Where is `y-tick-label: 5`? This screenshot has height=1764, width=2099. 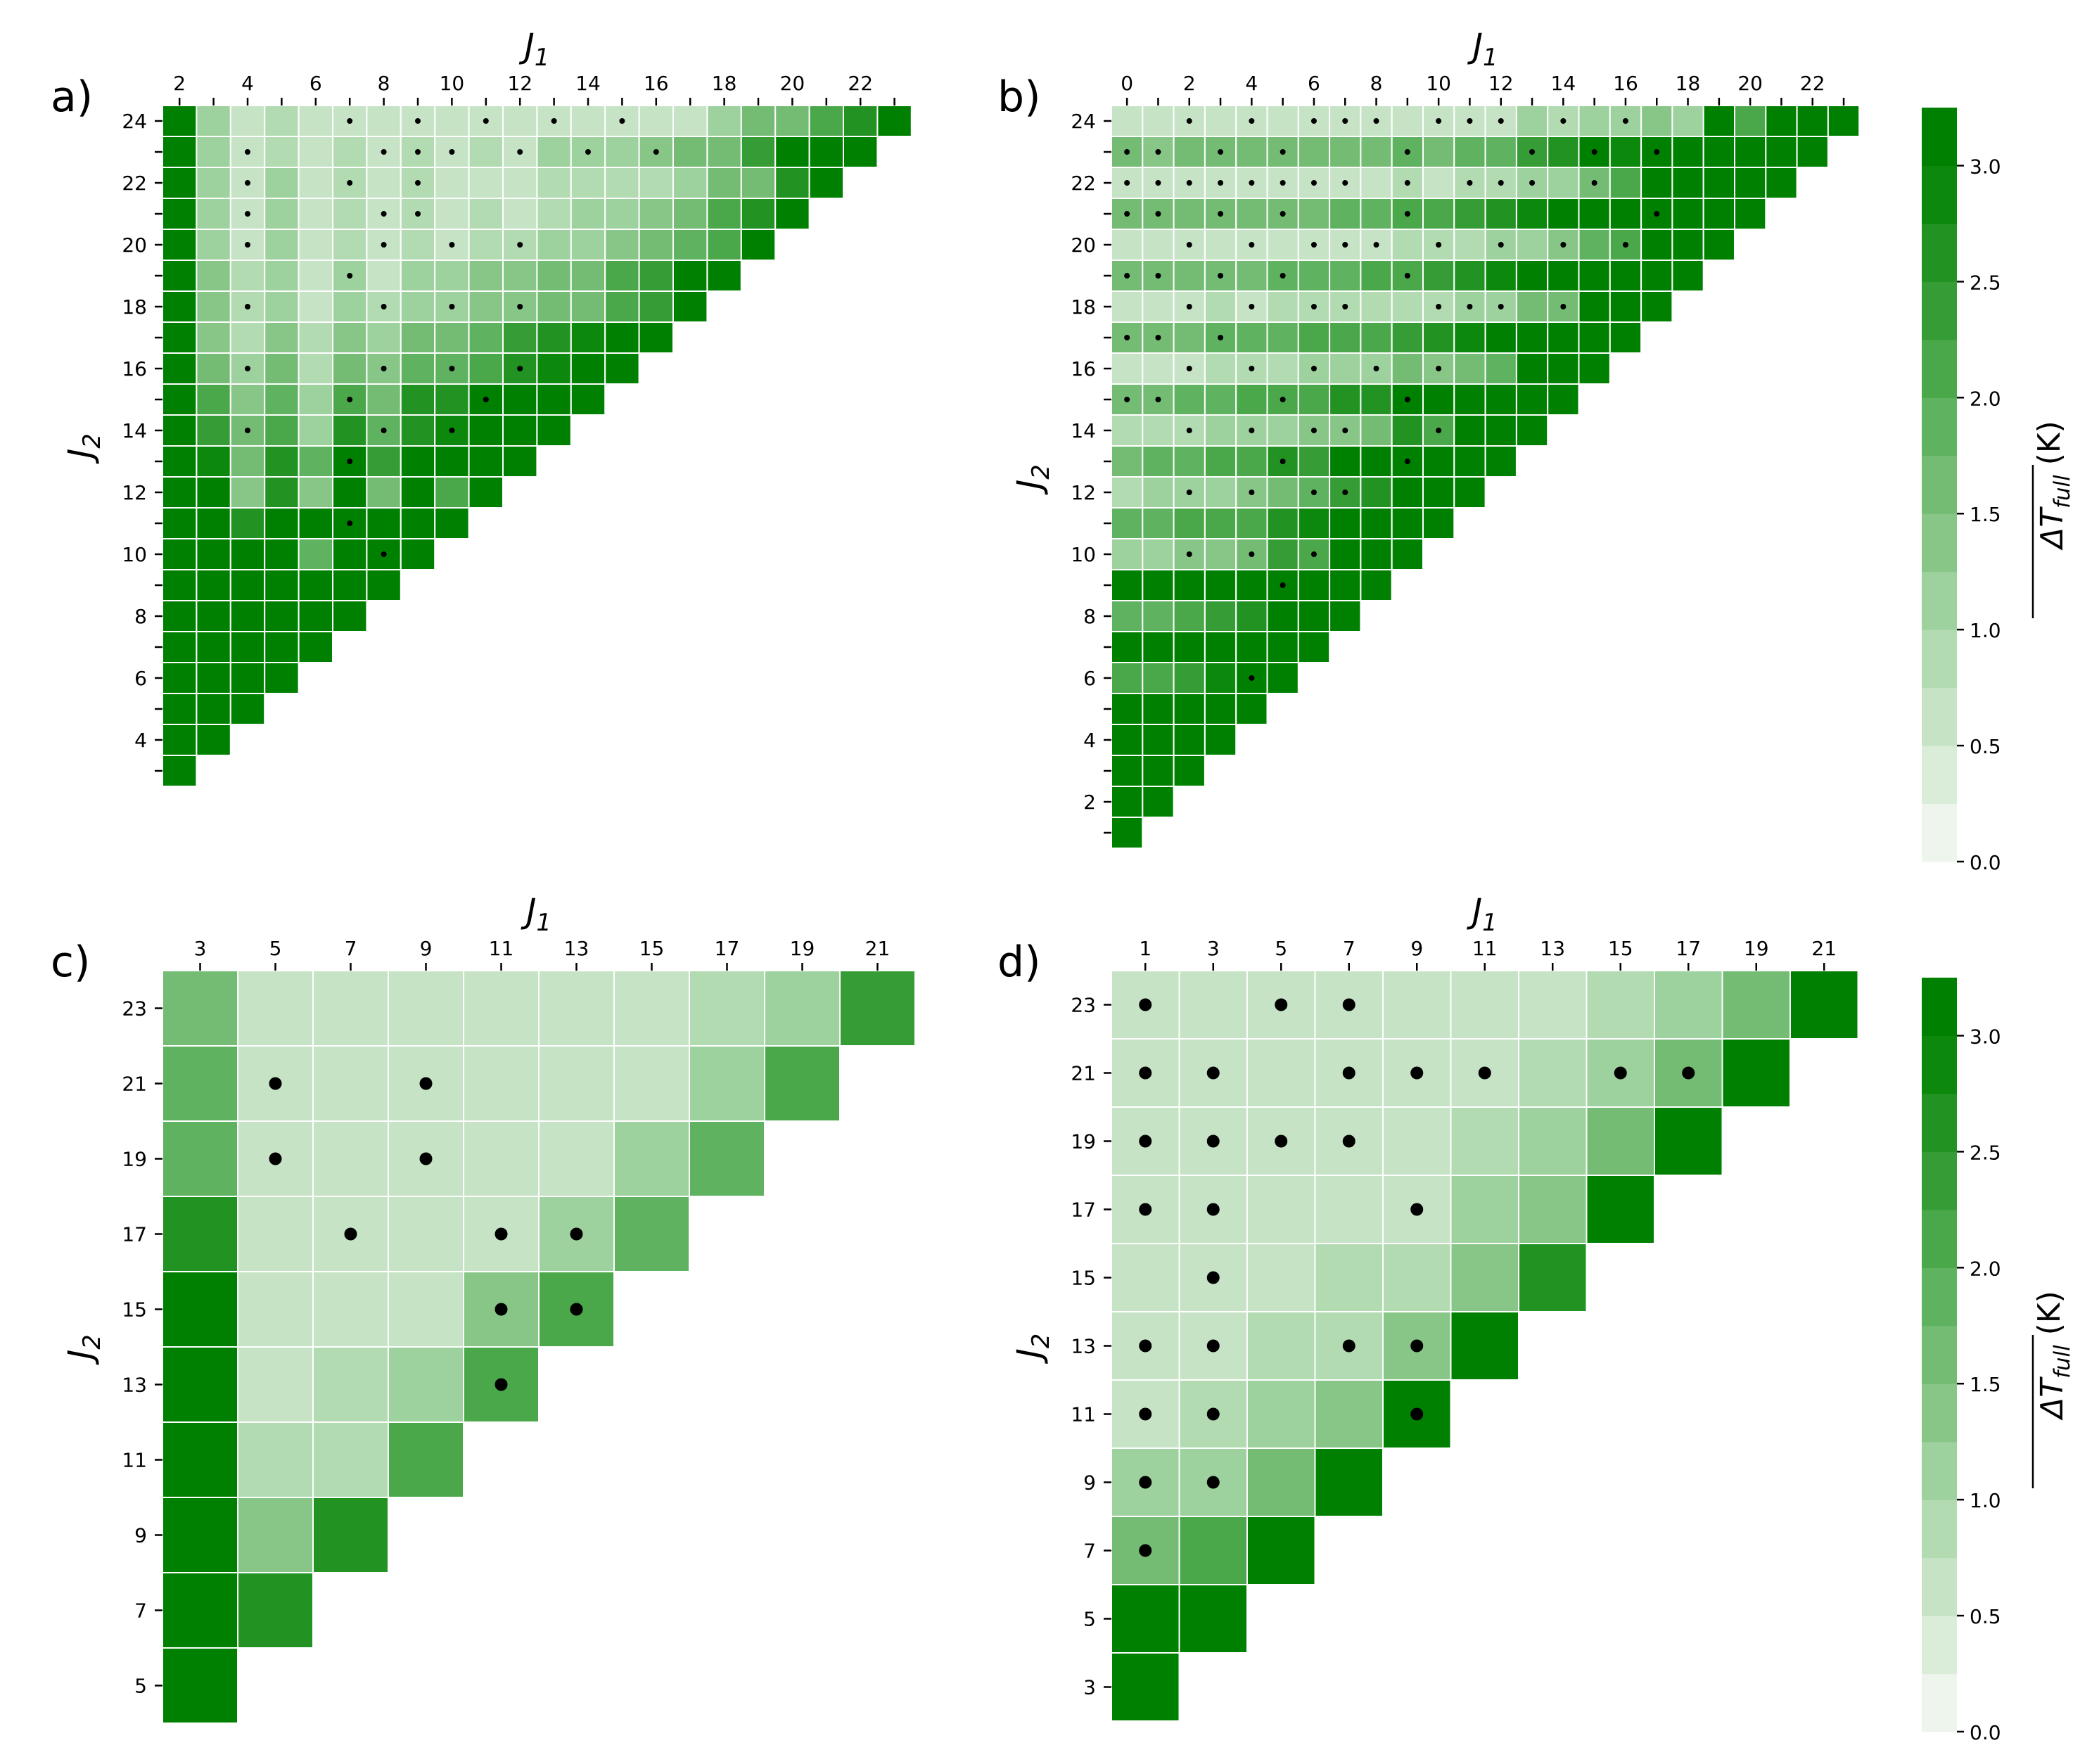 y-tick-label: 5 is located at coordinates (1089, 1619).